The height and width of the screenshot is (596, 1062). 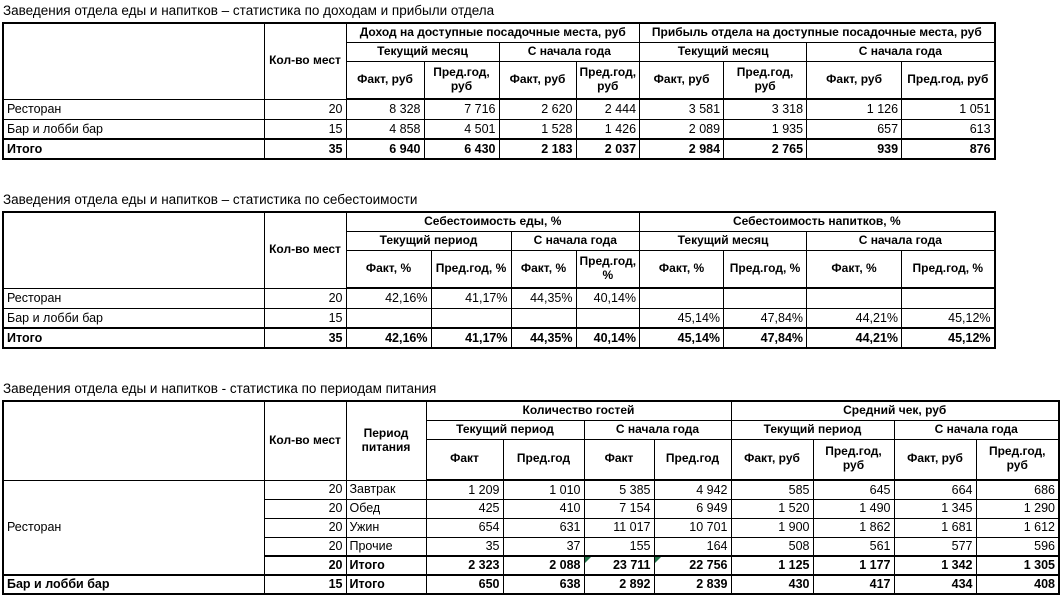 I want to click on value-cell: 1 177, so click(x=853, y=565).